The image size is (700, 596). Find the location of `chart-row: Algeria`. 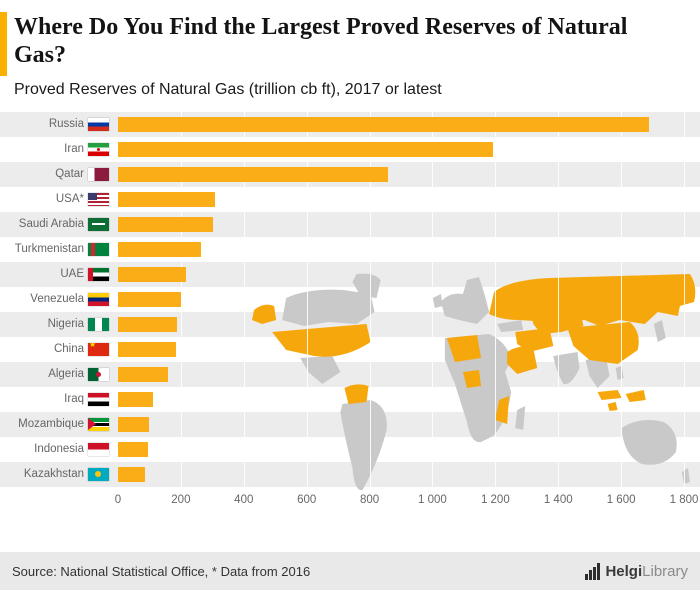

chart-row: Algeria is located at coordinates (350, 374).